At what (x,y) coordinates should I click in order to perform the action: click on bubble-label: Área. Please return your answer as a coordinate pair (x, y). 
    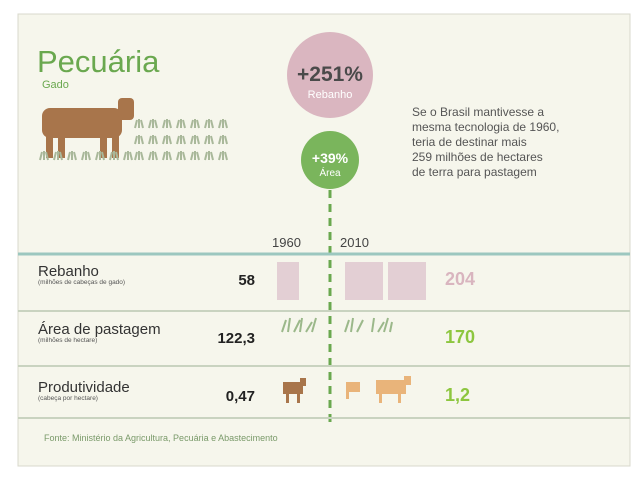
    Looking at the image, I should click on (330, 172).